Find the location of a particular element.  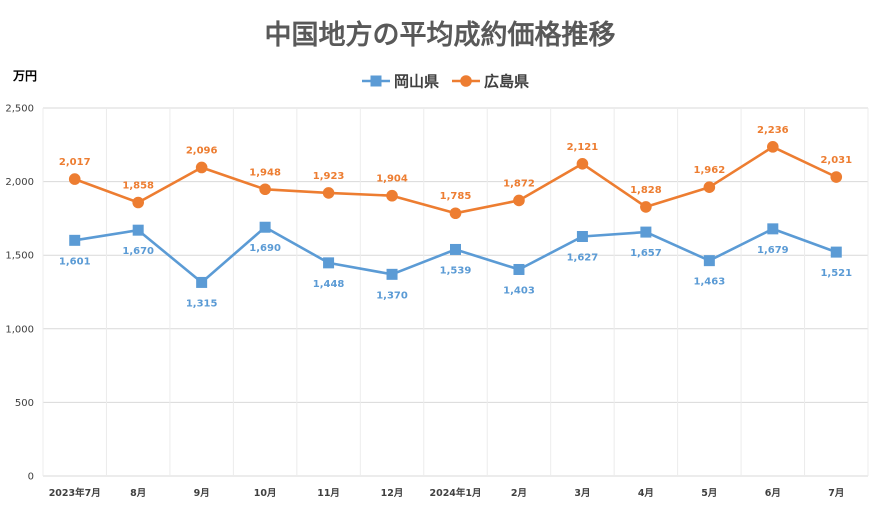

x-tick-label: 2月 is located at coordinates (519, 493).